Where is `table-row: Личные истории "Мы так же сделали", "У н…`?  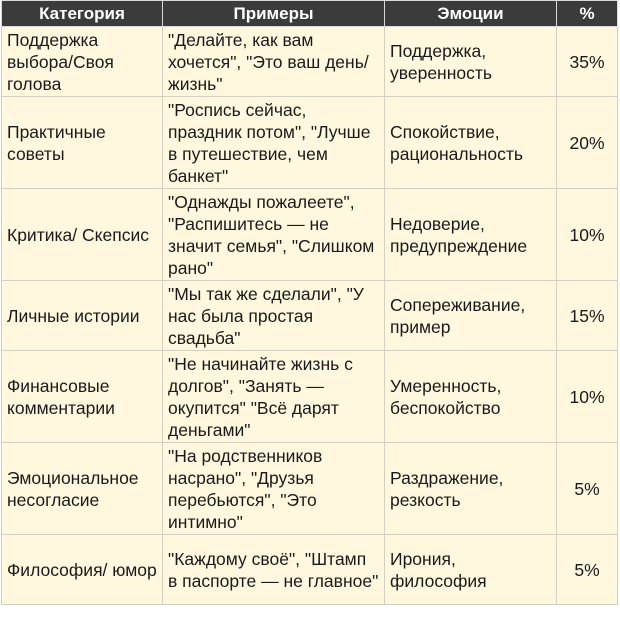
table-row: Личные истории "Мы так же сделали", "У н… is located at coordinates (309, 315).